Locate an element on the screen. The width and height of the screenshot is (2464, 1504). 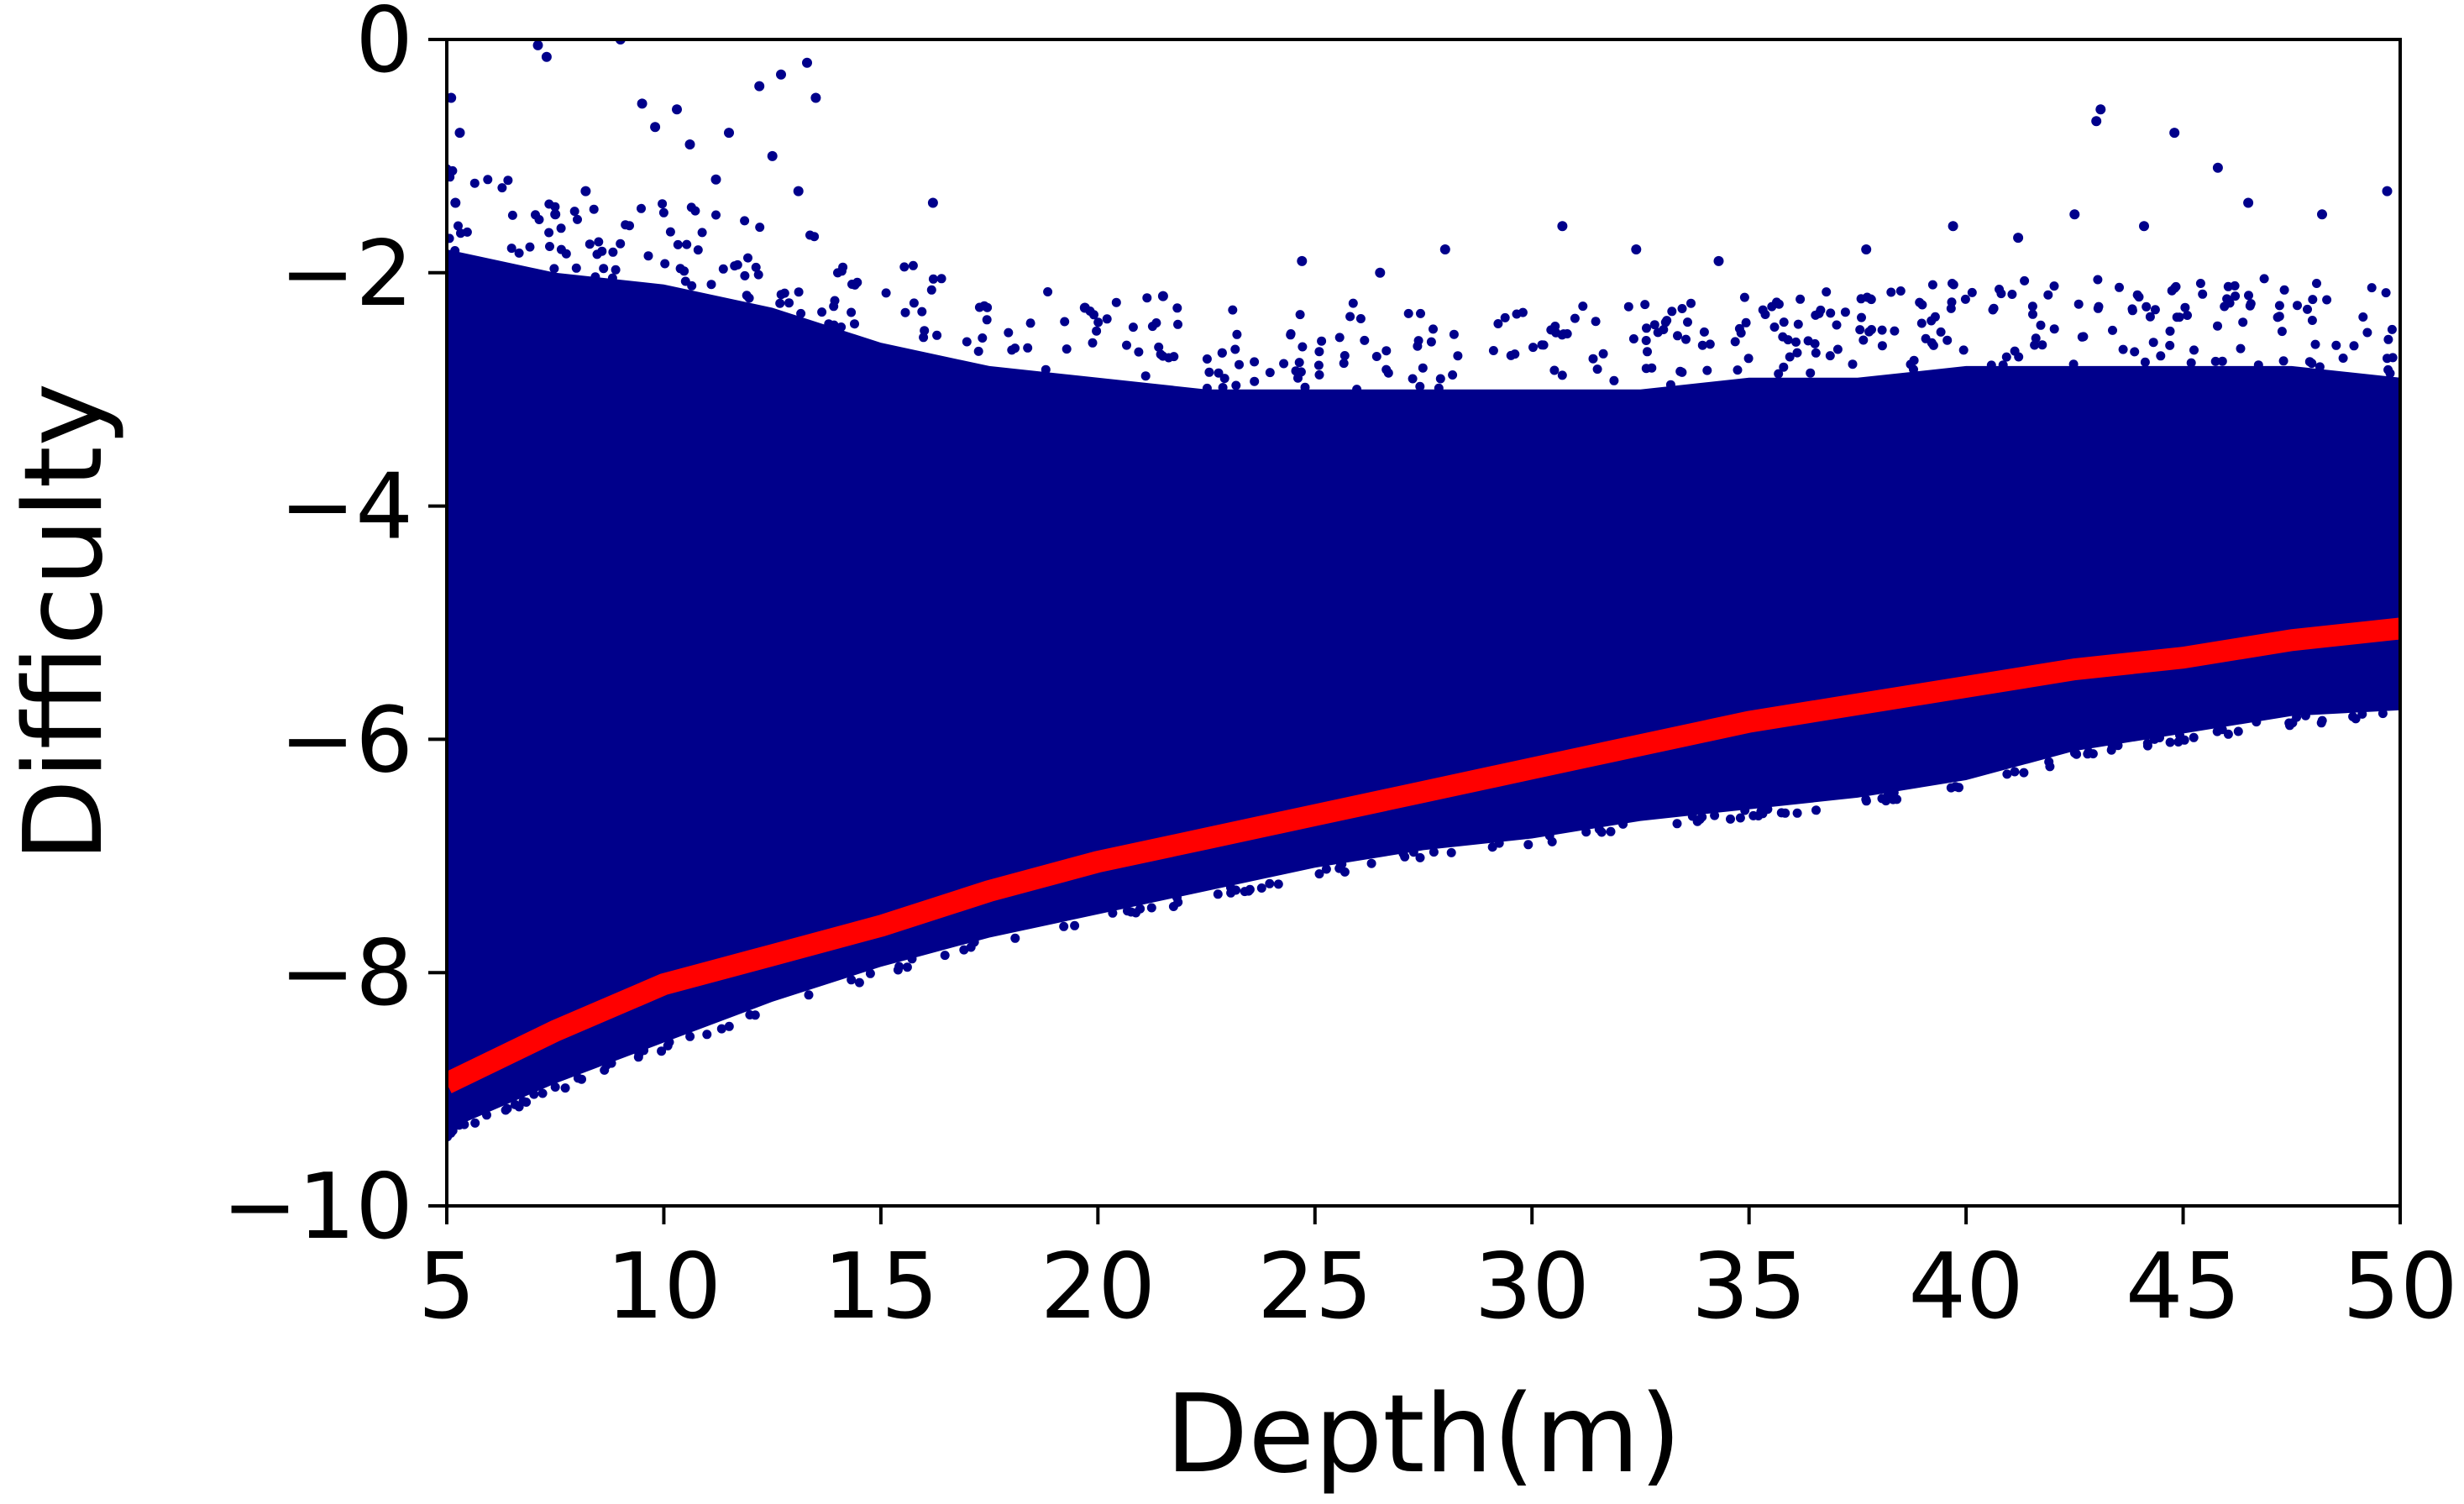
y-tick-label: −6 is located at coordinates (346, 740).